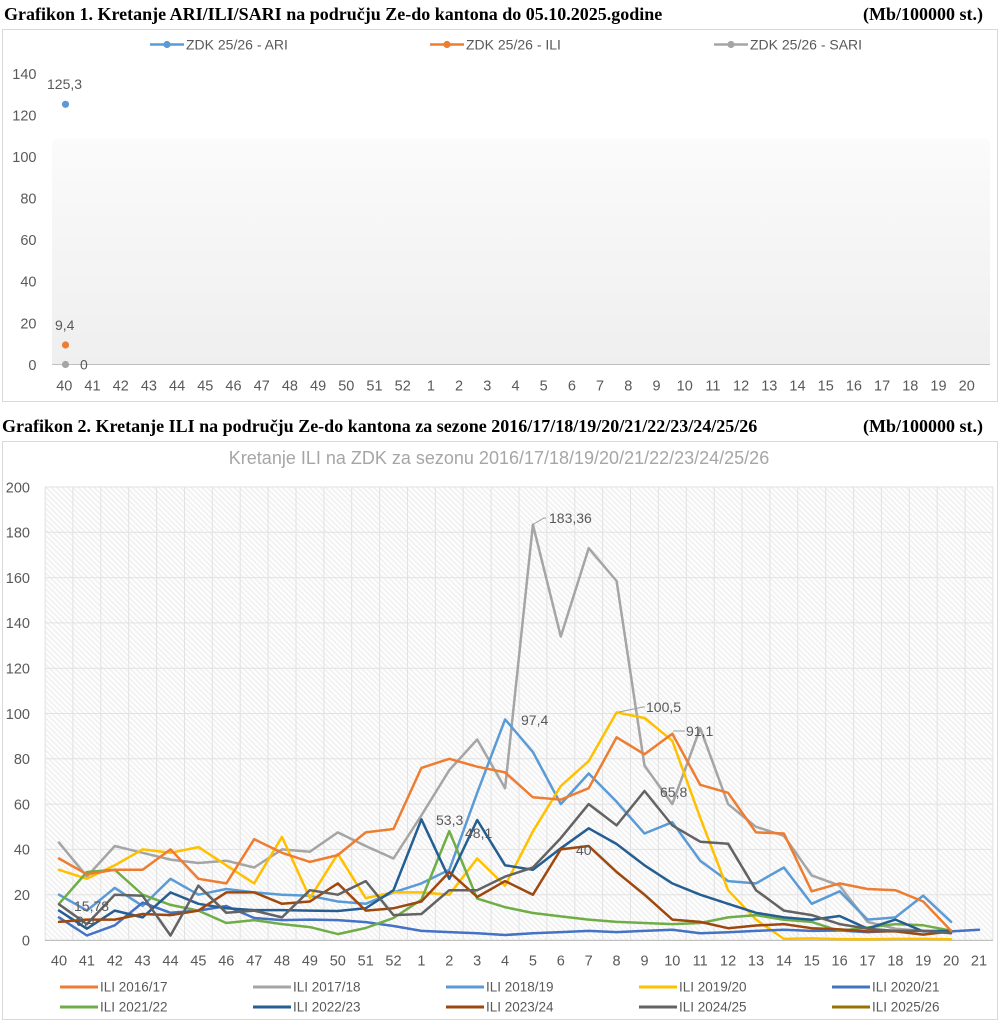  What do you see at coordinates (478, 833) in the screenshot?
I see `svg-text: 48,1` at bounding box center [478, 833].